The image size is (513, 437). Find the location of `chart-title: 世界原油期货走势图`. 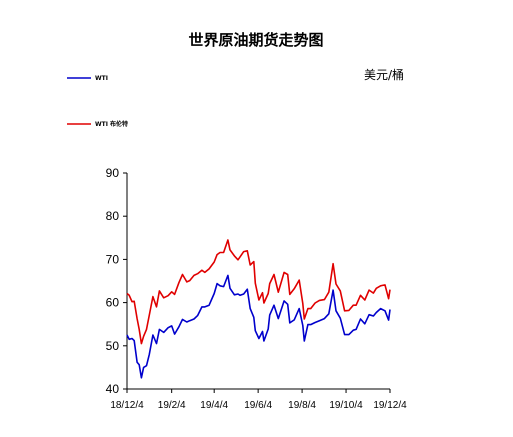

chart-title: 世界原油期货走势图 is located at coordinates (255, 40).